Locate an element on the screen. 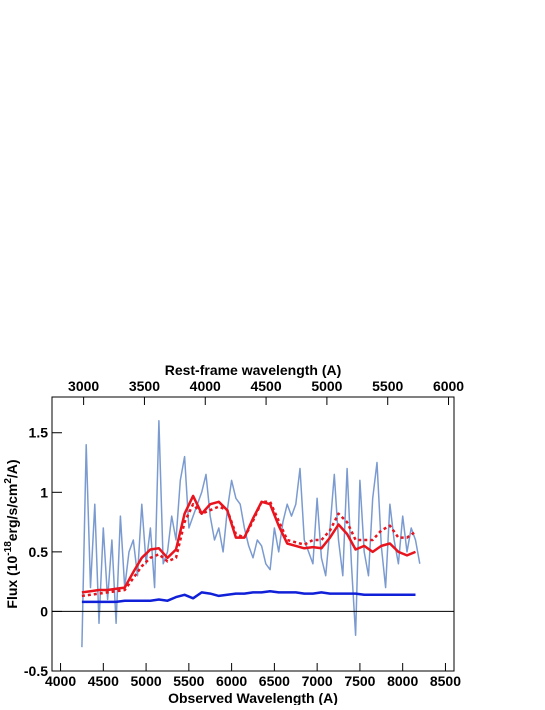 Image resolution: width=545 pixels, height=710 pixels. x-tick-label: 5500 is located at coordinates (188, 681).